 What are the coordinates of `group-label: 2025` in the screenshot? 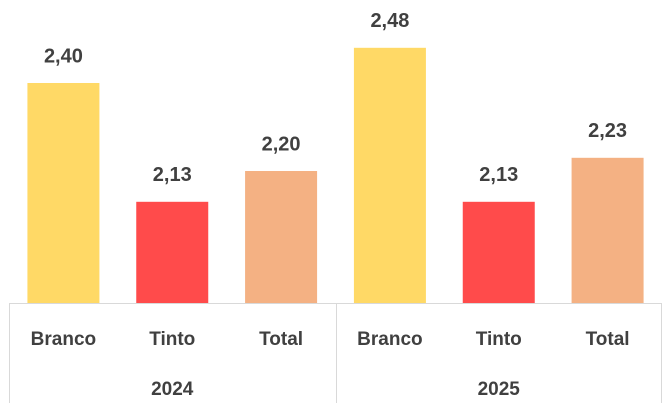 It's located at (499, 389).